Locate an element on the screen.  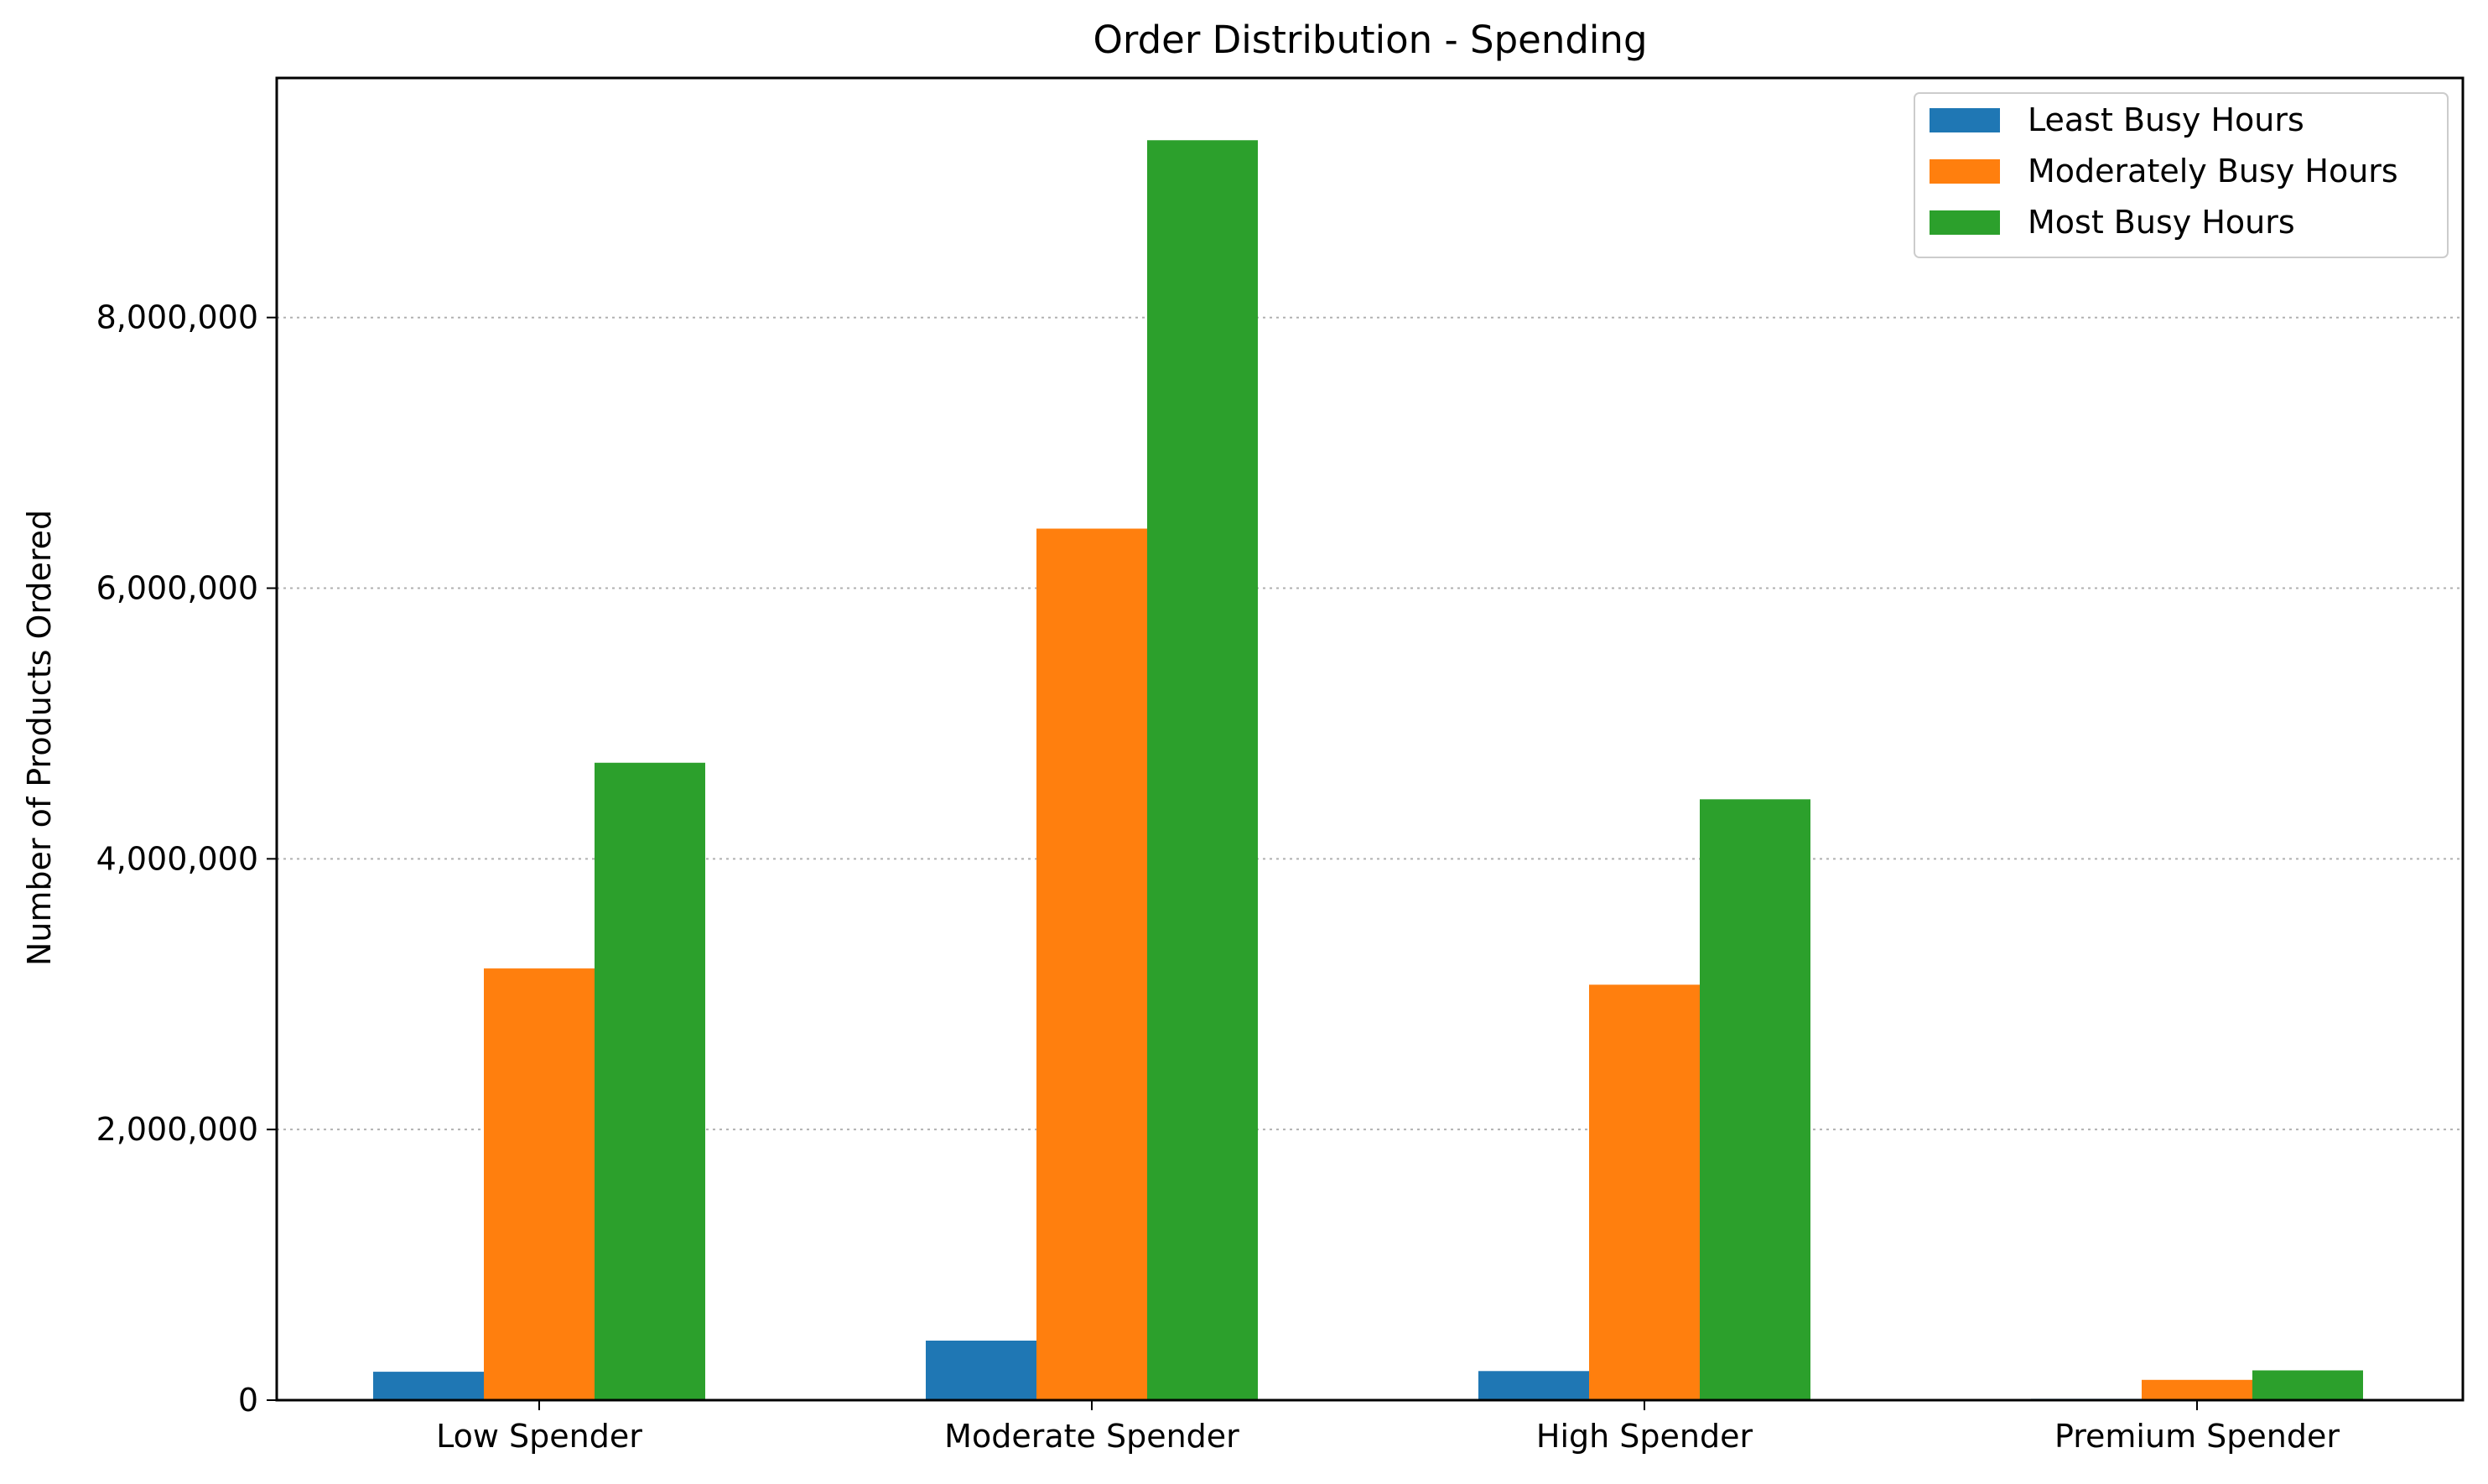
x-tick-label: Moderate Spender is located at coordinates (1091, 1436).